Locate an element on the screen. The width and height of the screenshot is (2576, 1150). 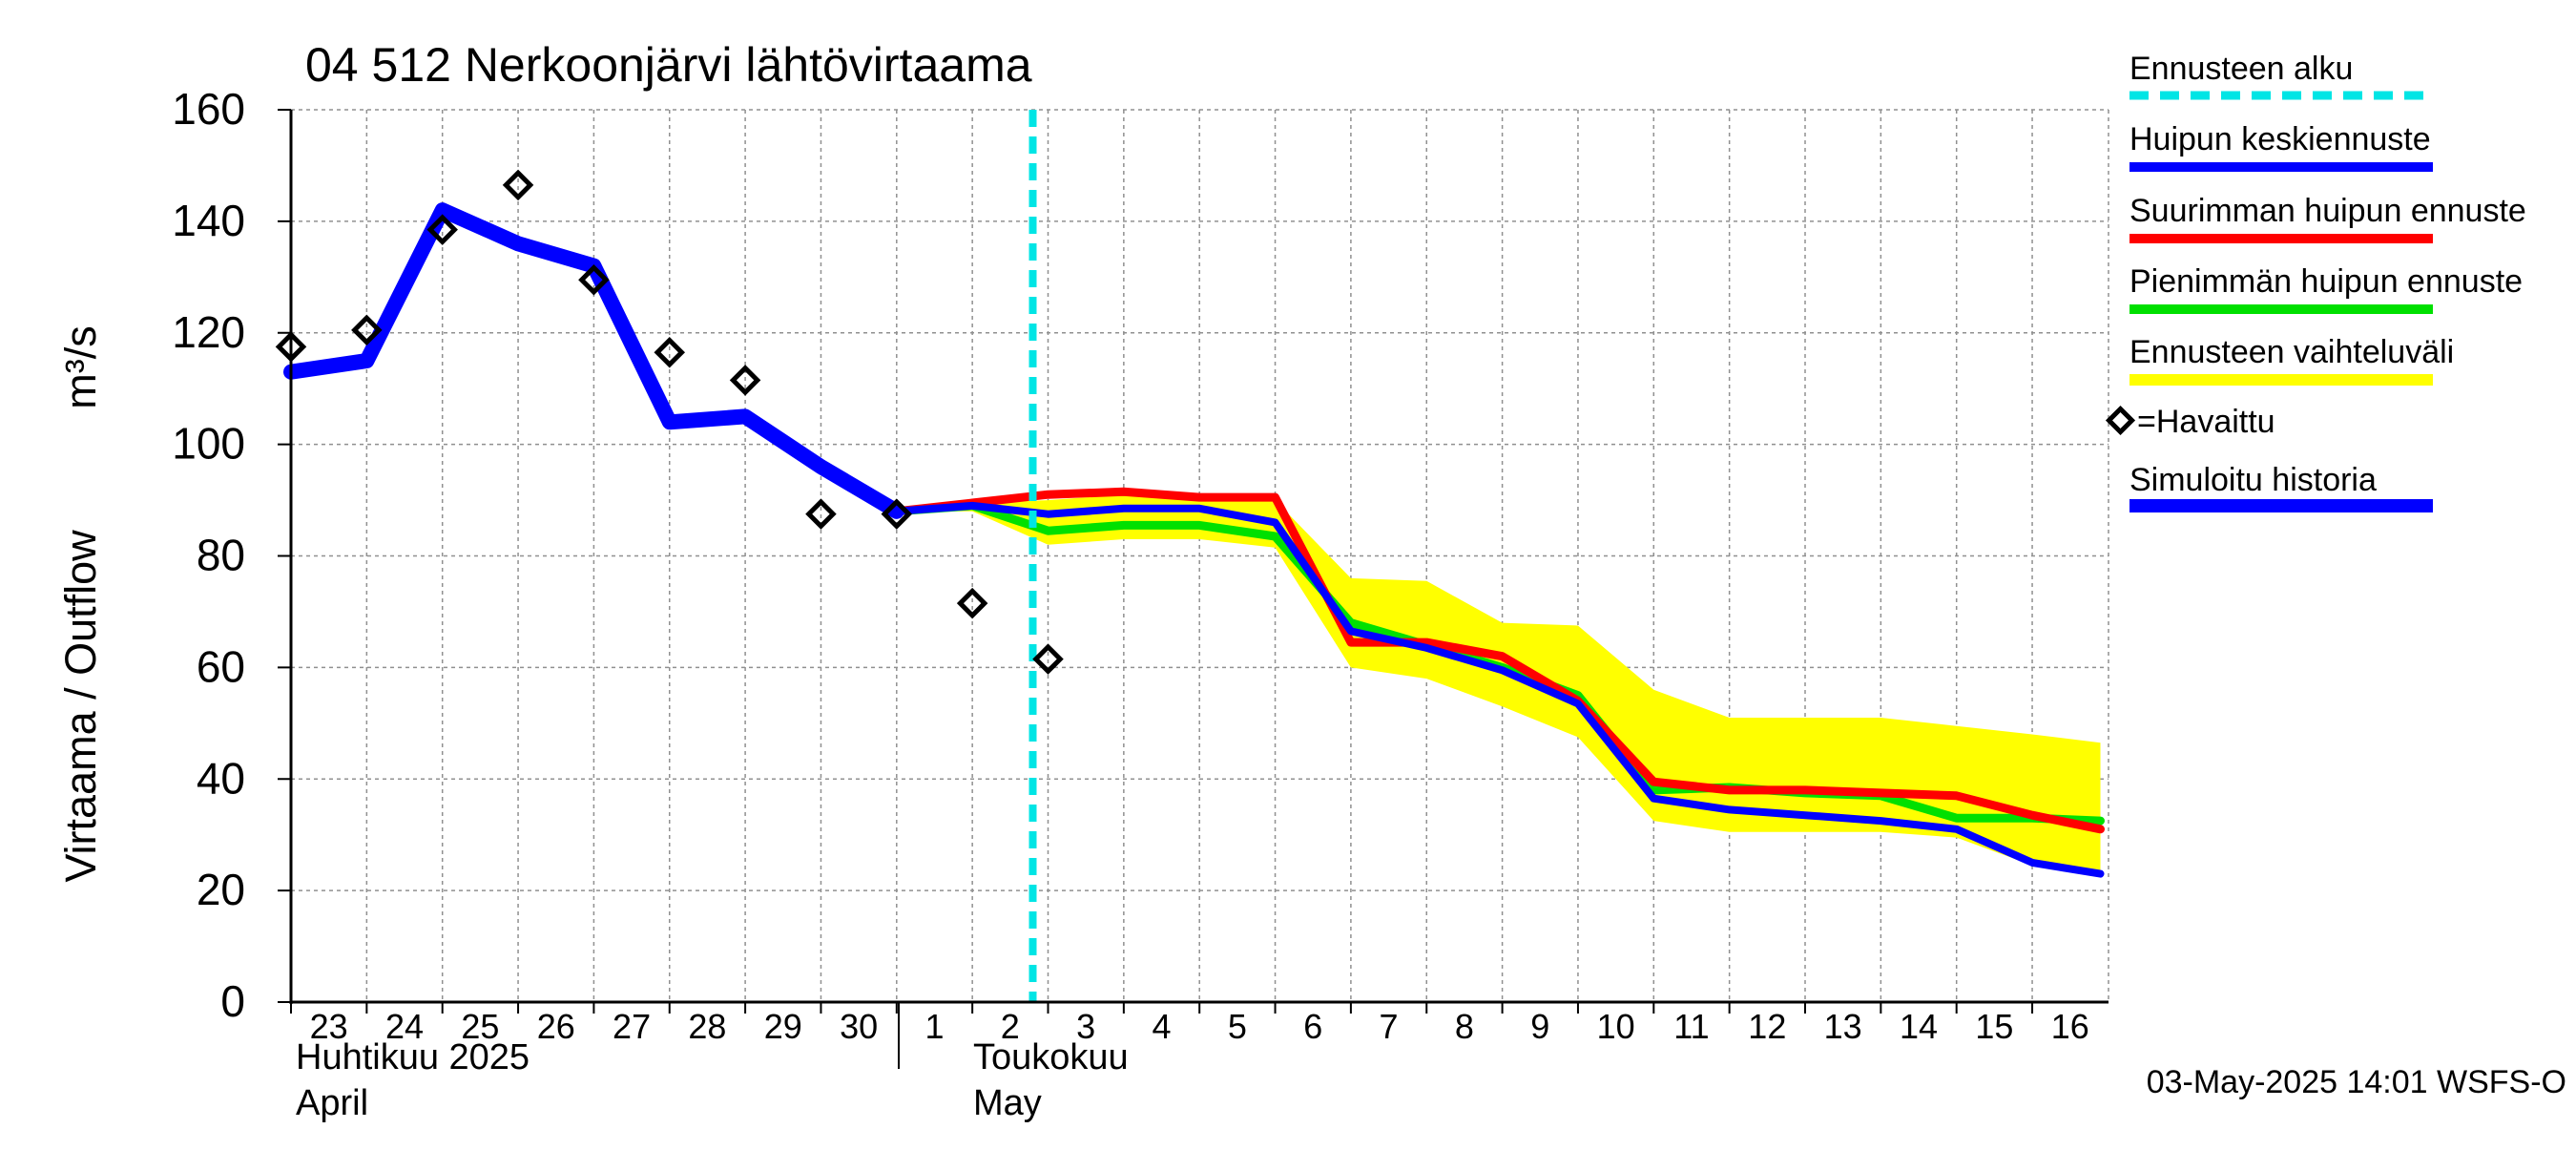
x-tick-label-2: 2 is located at coordinates (1010, 1026).